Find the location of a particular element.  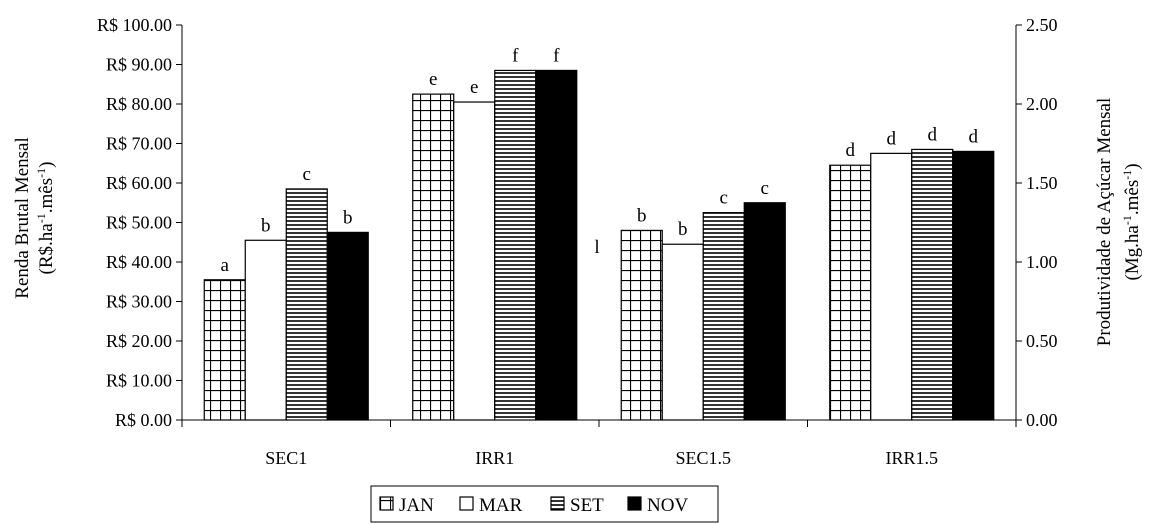

x-axis-ticks: SEC1 IRR1 SEC1.5 IRR1.5 is located at coordinates (599, 444).